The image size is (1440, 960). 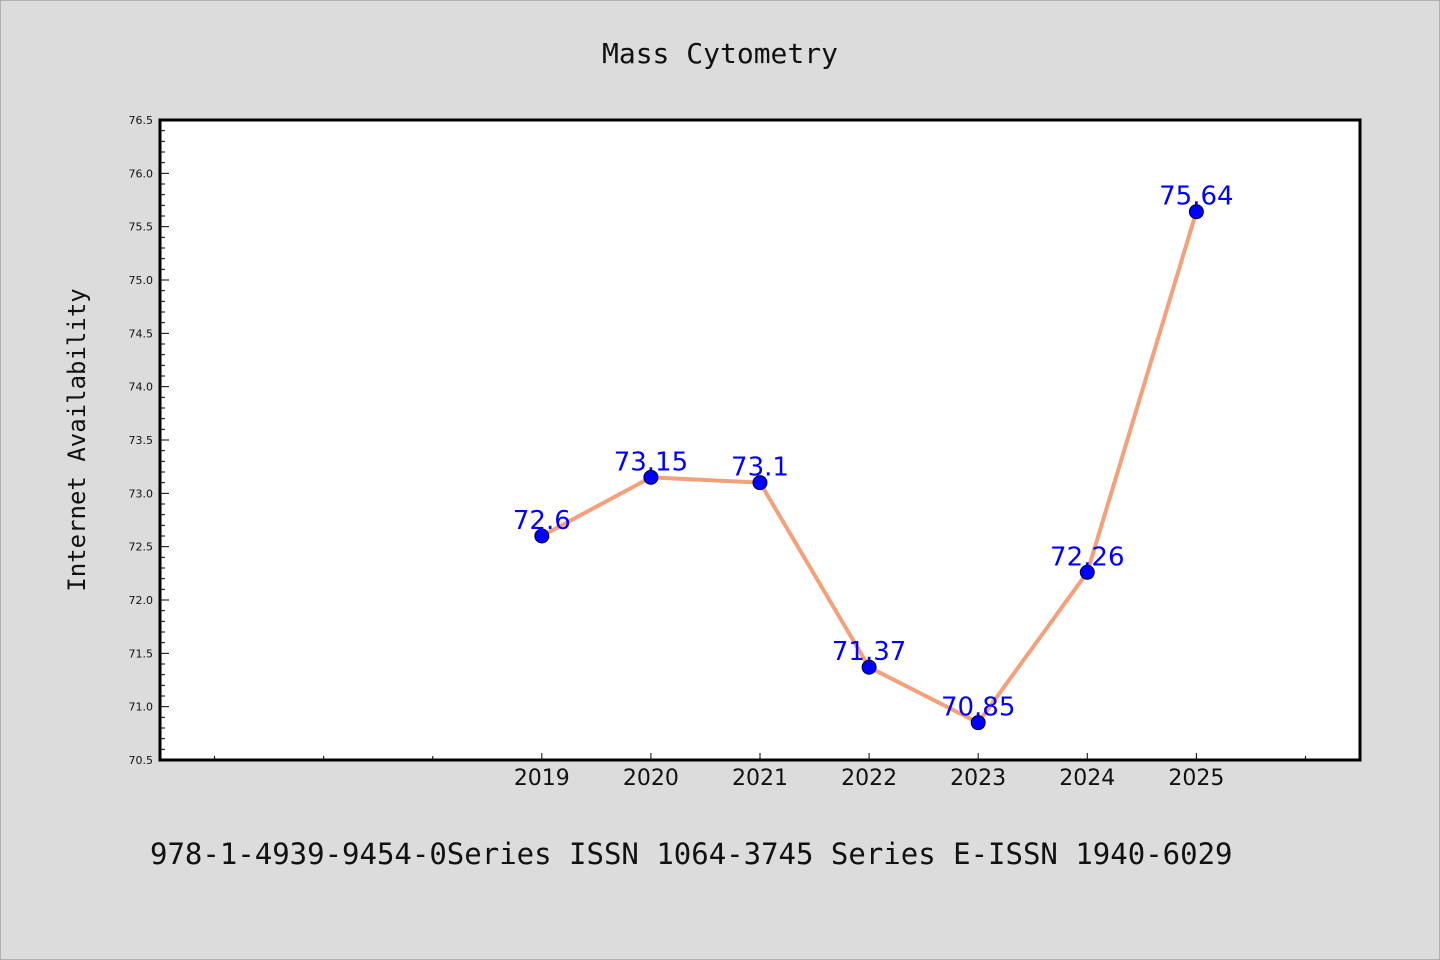 I want to click on data-label: 73.1, so click(x=760, y=468).